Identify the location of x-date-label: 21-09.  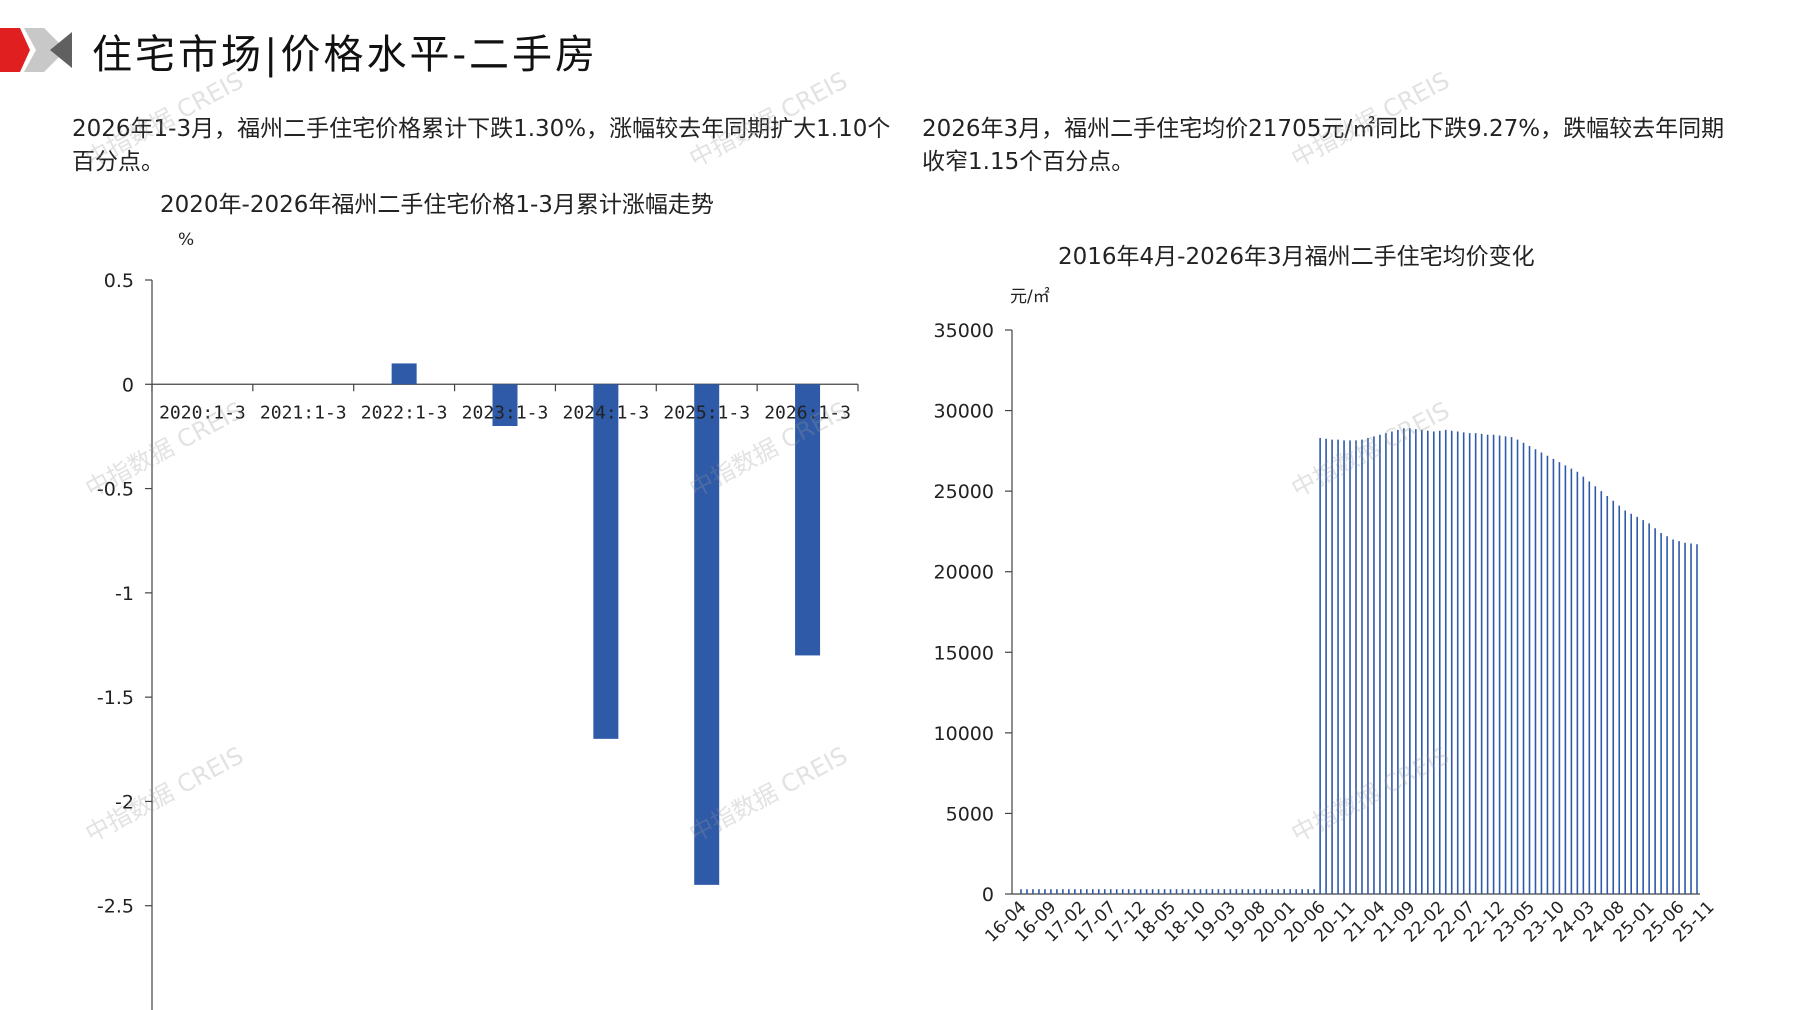
(1394, 921).